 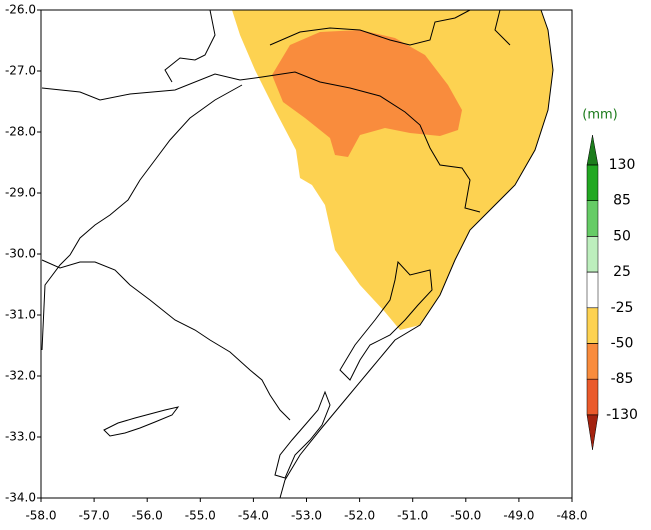 I want to click on y-tick-label: -34.0, so click(x=20, y=498).